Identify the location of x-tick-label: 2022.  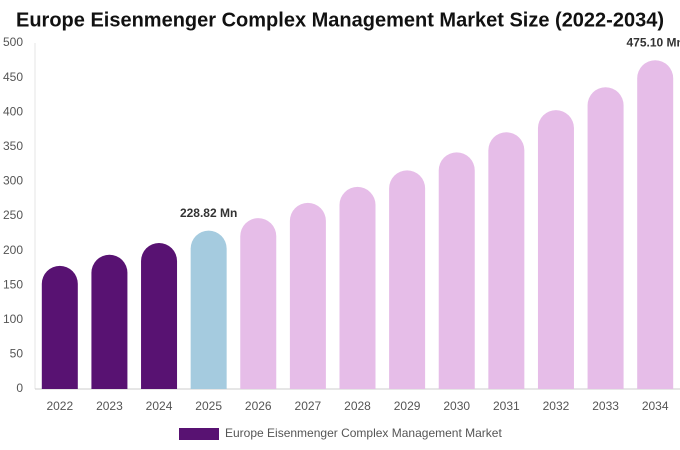
(59, 406).